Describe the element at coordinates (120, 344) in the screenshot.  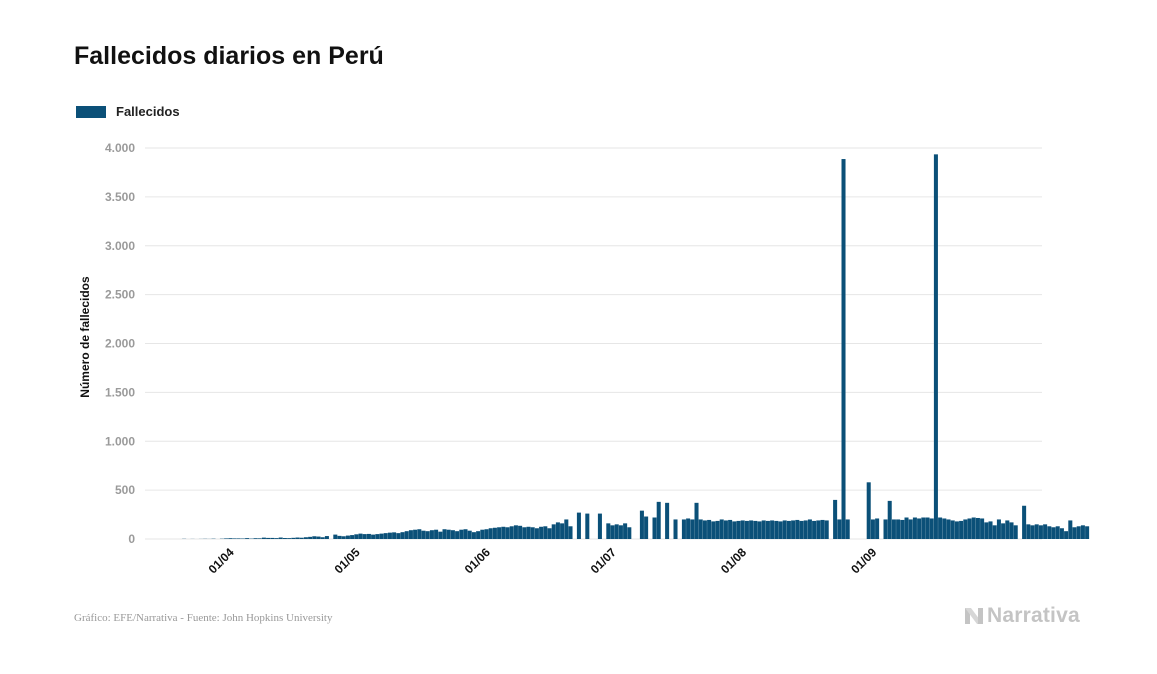
I see `y-tick-label: 2.000` at that location.